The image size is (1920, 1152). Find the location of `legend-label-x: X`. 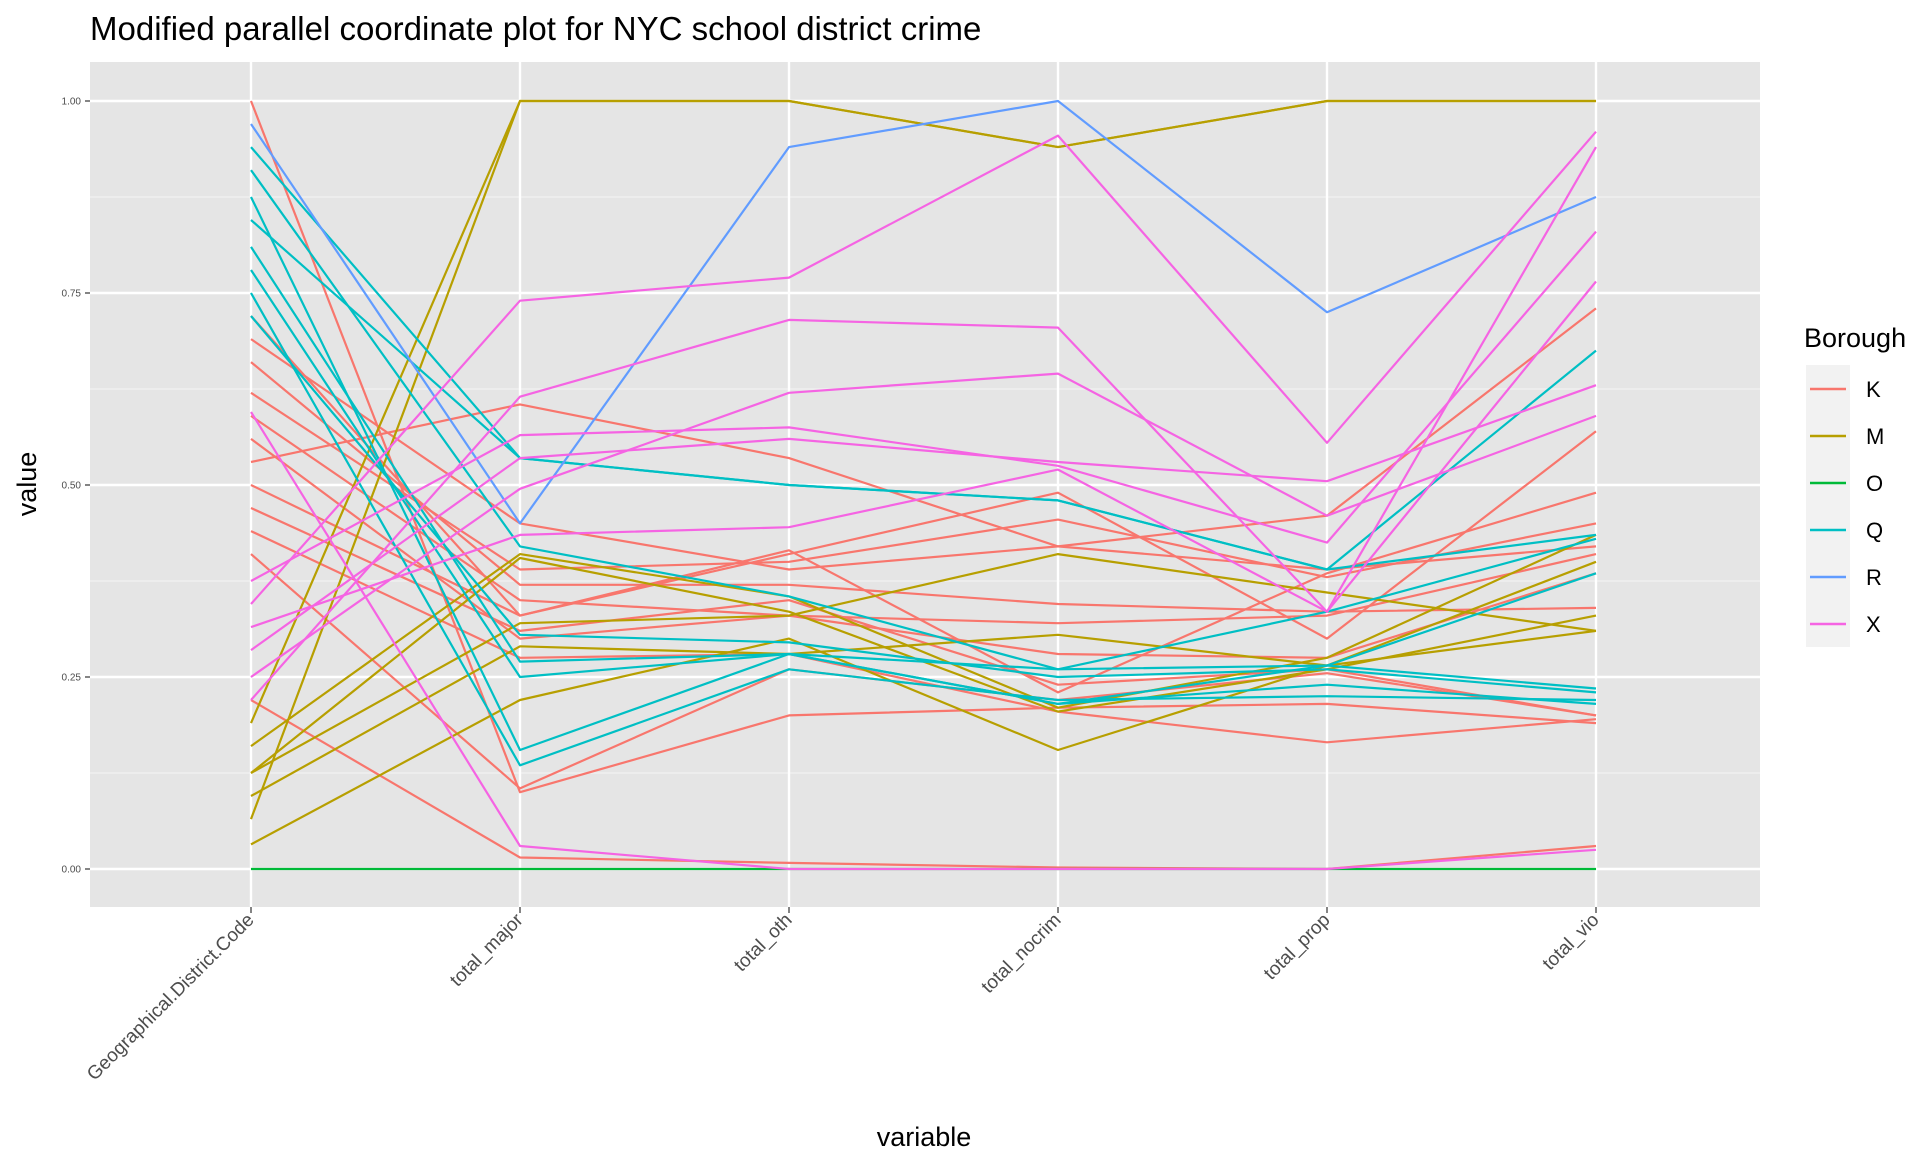

legend-label-x: X is located at coordinates (1873, 624).